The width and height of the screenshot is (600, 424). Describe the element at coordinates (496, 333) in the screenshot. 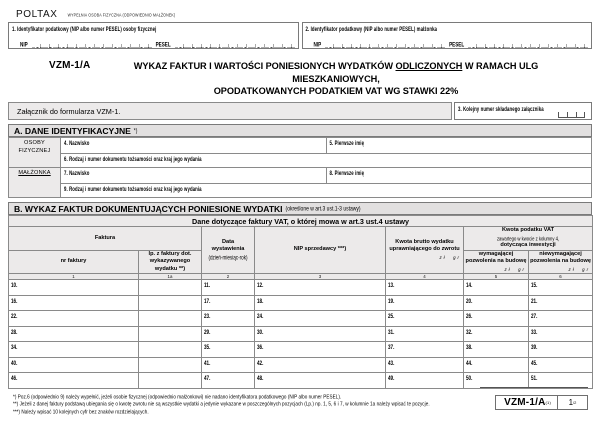

I see `invoice-cell: 32.` at that location.